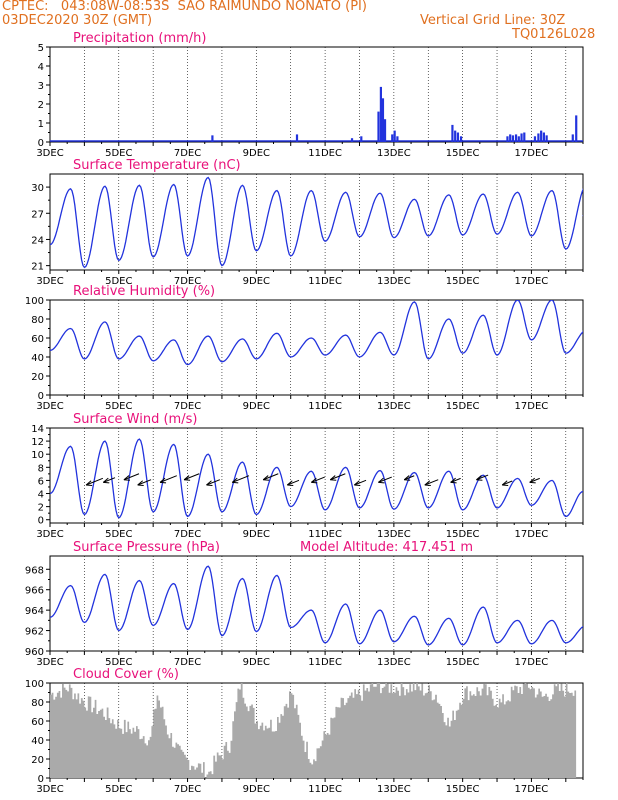 This screenshot has width=618, height=800. I want to click on y-tick-label: 8, so click(41, 468).